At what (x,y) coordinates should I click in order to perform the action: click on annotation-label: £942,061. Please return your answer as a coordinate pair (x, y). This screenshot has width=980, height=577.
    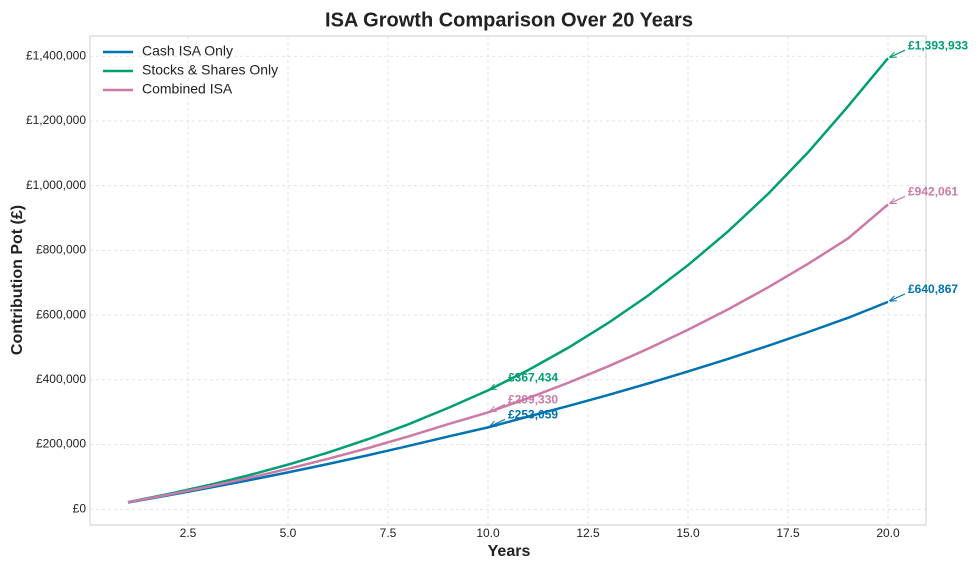
    Looking at the image, I should click on (933, 192).